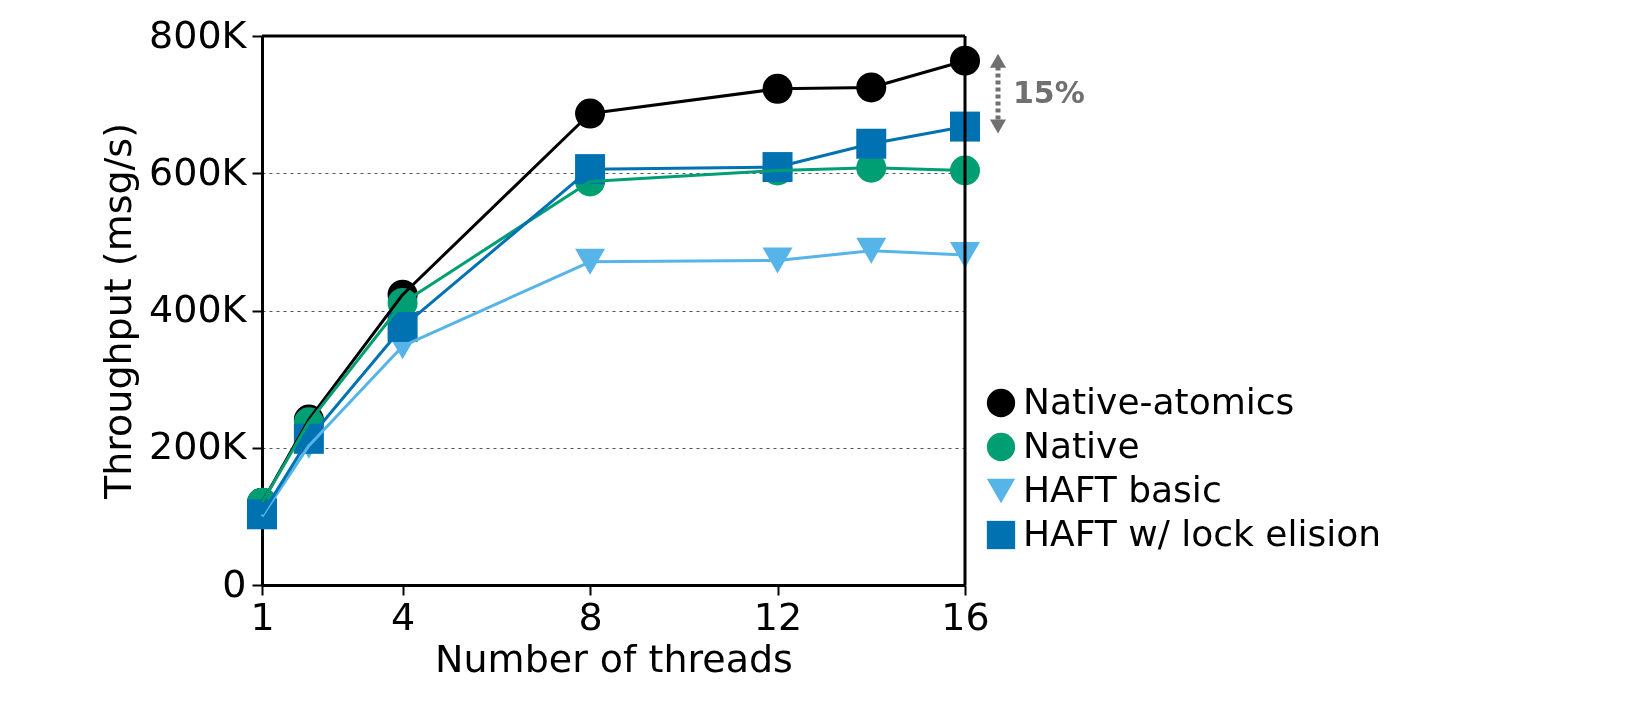  What do you see at coordinates (1202, 533) in the screenshot?
I see `legend-label: HAFT w/ lock elision` at bounding box center [1202, 533].